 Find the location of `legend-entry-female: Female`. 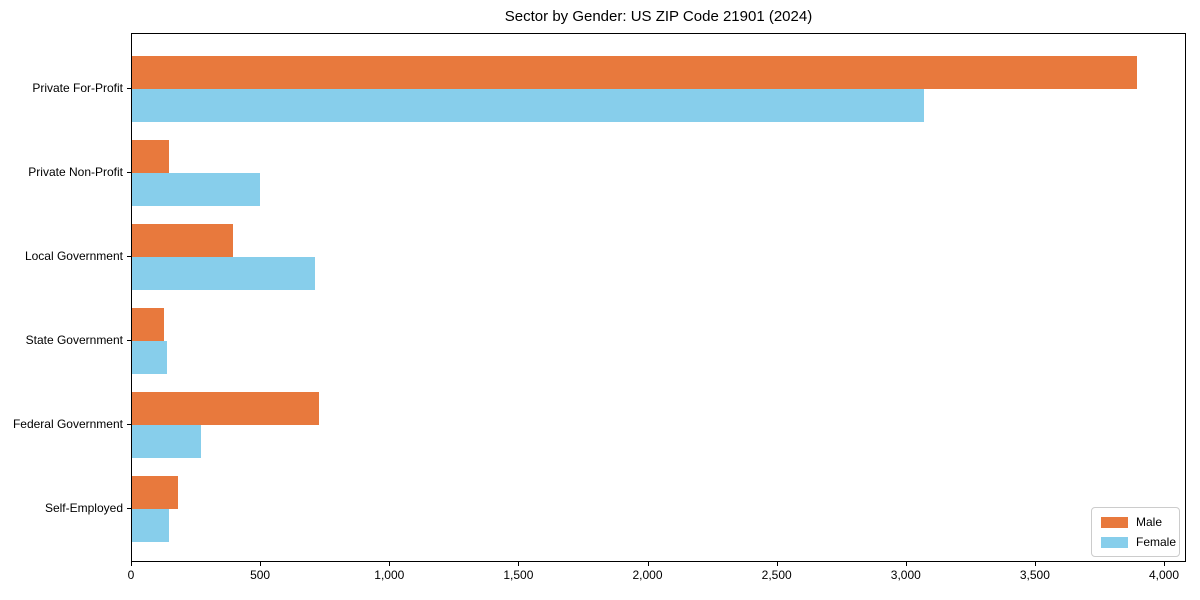

legend-entry-female: Female is located at coordinates (1138, 542).